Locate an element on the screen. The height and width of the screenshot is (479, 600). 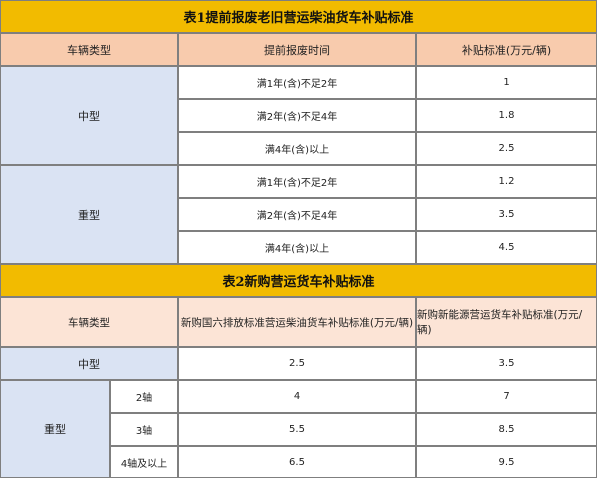
t1-subsidy: 1.8 is located at coordinates (506, 115).